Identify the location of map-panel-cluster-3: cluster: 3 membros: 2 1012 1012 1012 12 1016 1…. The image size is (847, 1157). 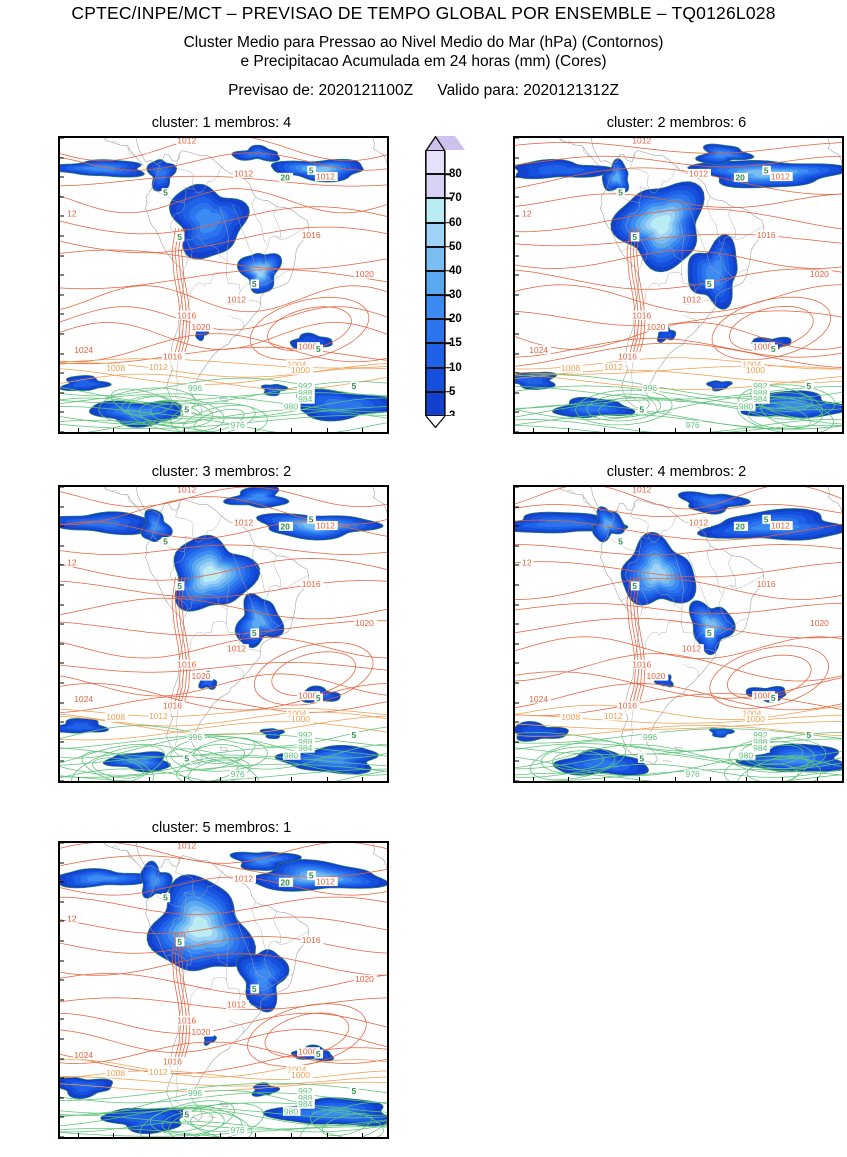
(223, 623).